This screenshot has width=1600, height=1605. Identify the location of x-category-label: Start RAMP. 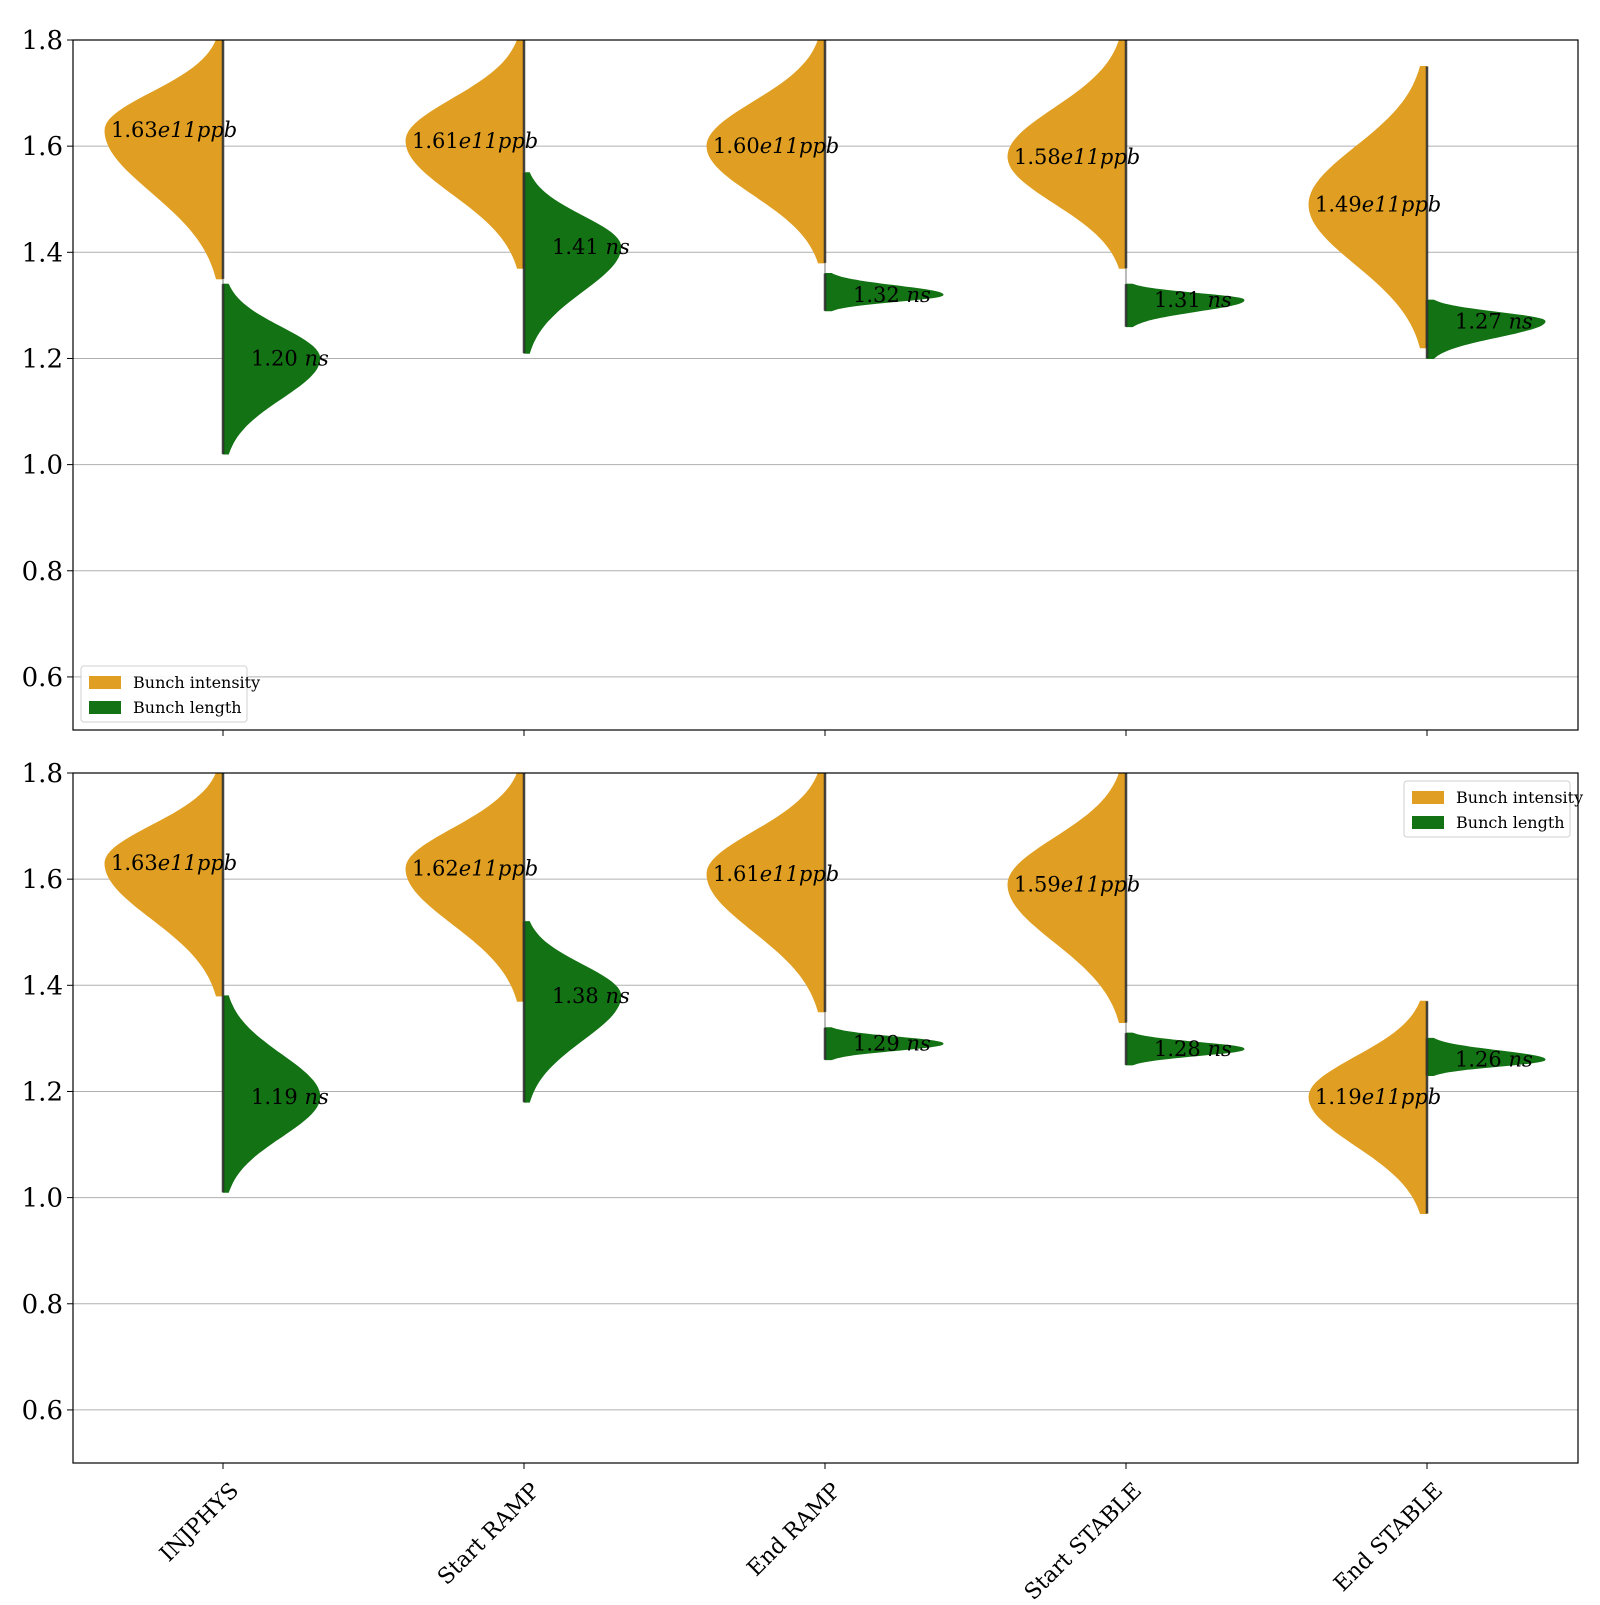
(489, 1534).